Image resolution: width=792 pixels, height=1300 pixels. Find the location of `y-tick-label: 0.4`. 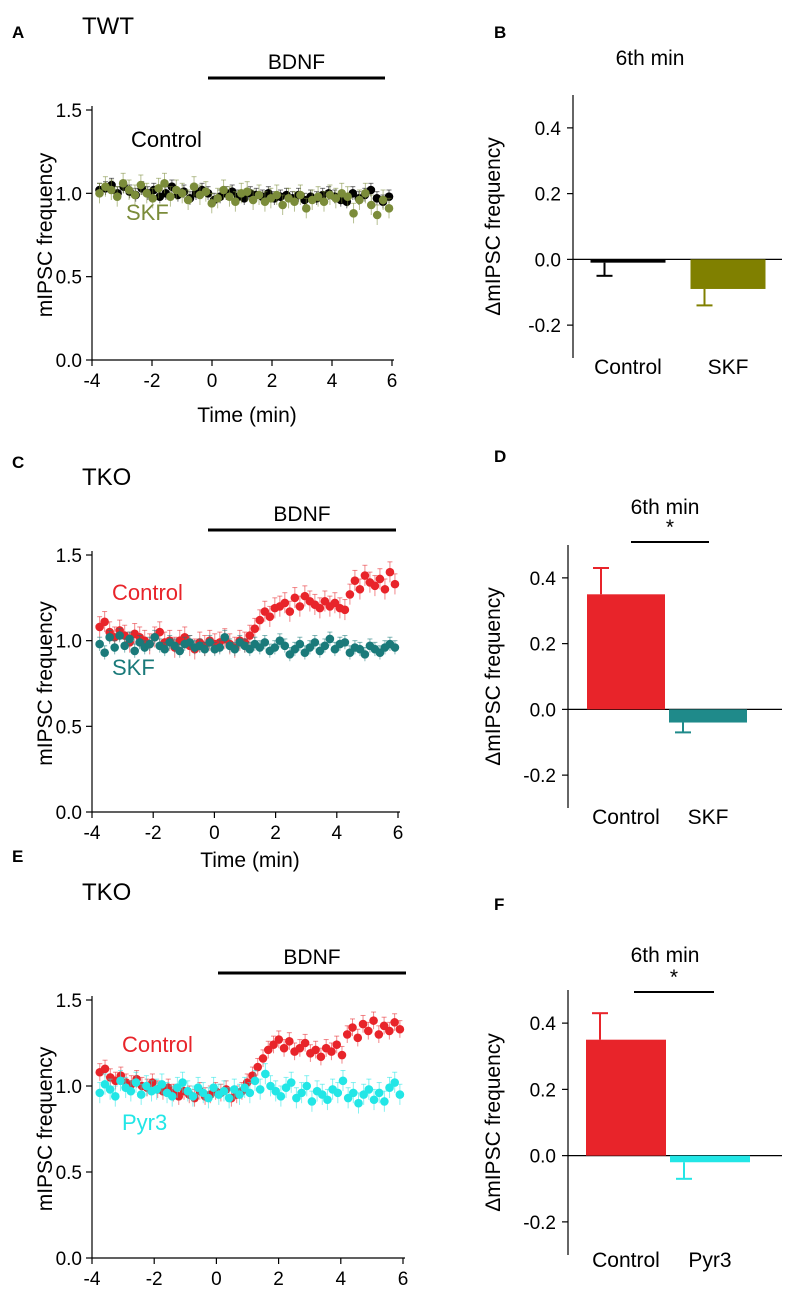

y-tick-label: 0.4 is located at coordinates (543, 1024).